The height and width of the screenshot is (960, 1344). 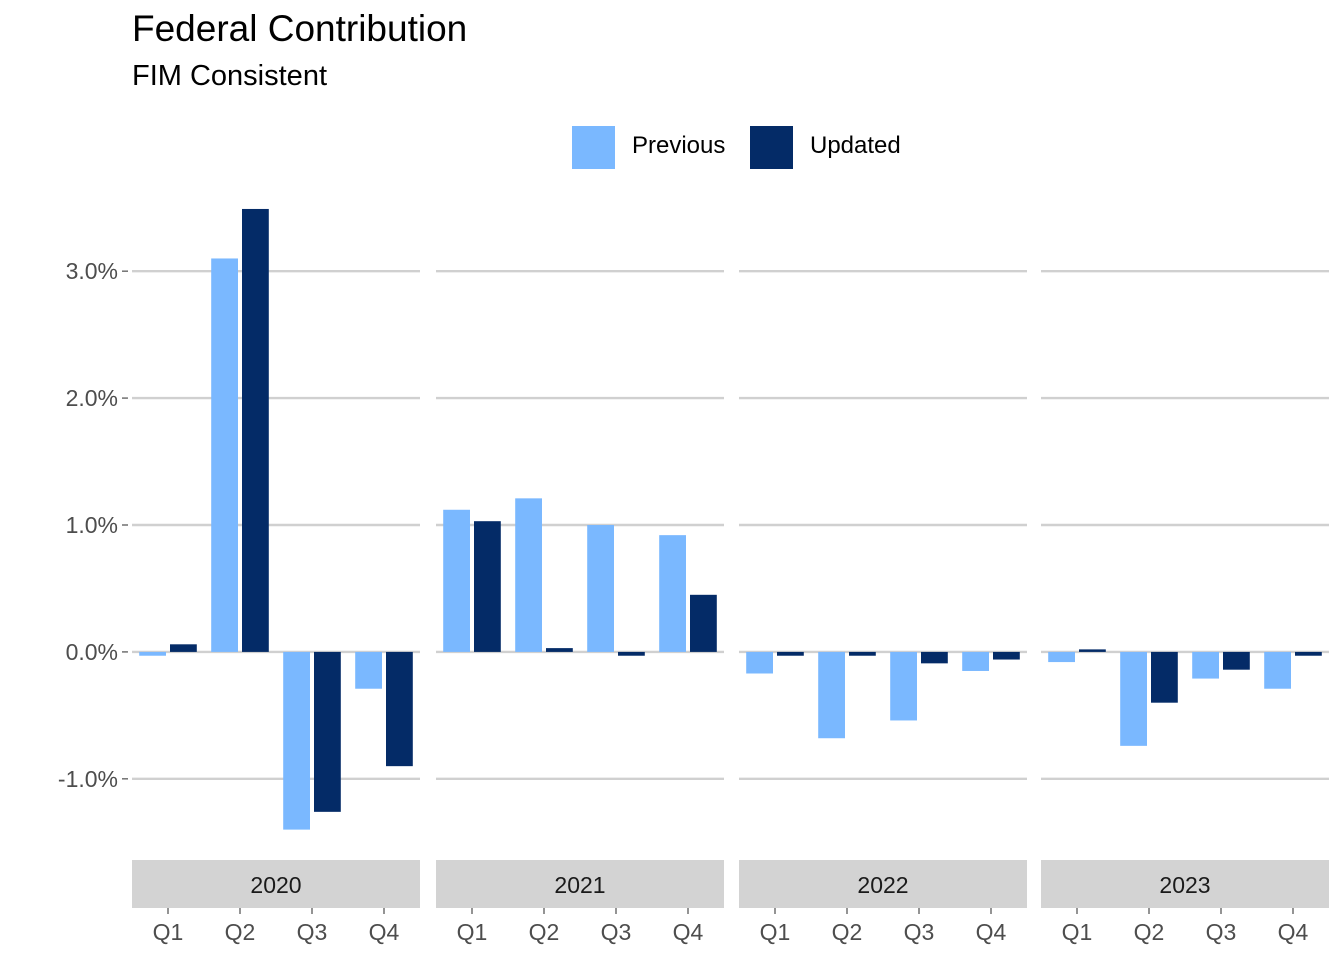 What do you see at coordinates (975, 661) in the screenshot?
I see `bar-2022-q4-previous` at bounding box center [975, 661].